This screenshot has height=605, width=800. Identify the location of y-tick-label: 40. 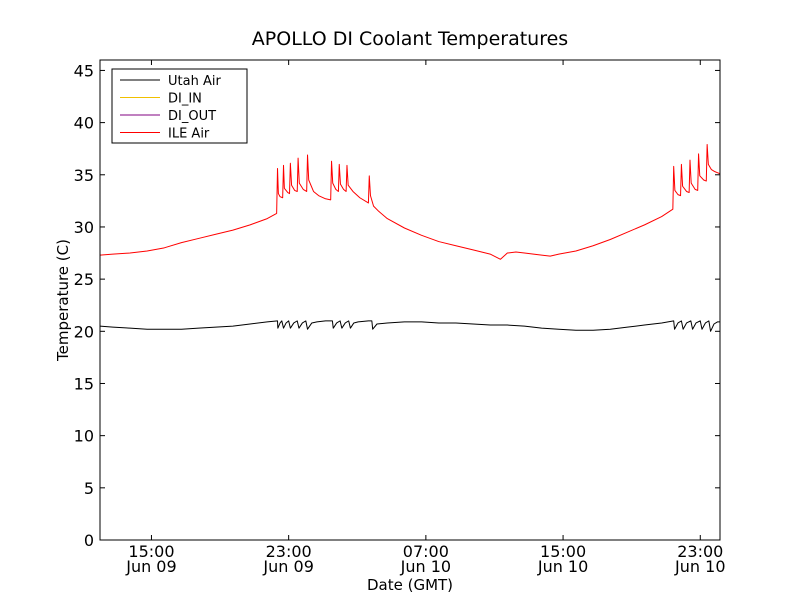
(84, 123).